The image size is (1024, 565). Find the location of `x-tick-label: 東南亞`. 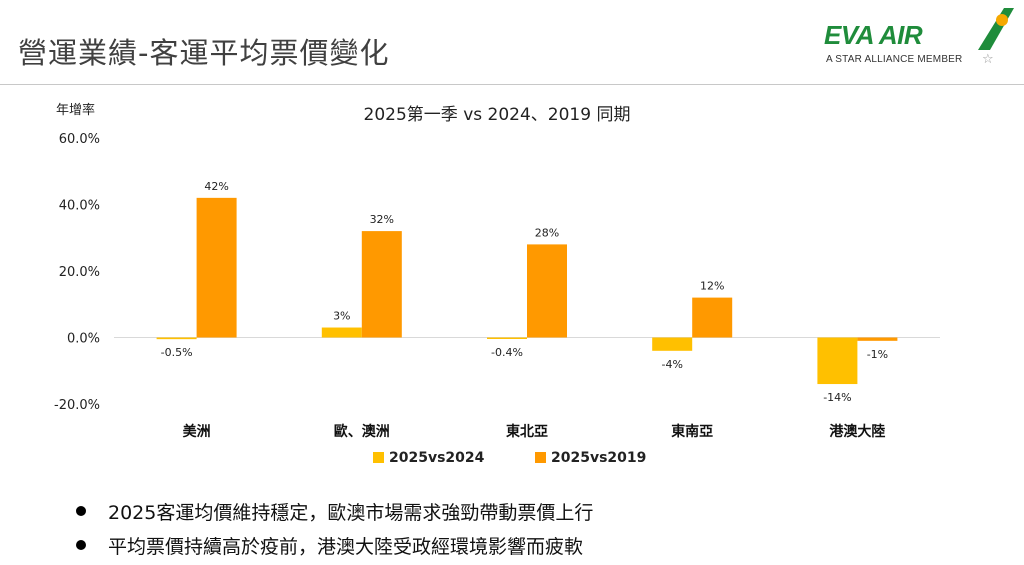

x-tick-label: 東南亞 is located at coordinates (692, 431).